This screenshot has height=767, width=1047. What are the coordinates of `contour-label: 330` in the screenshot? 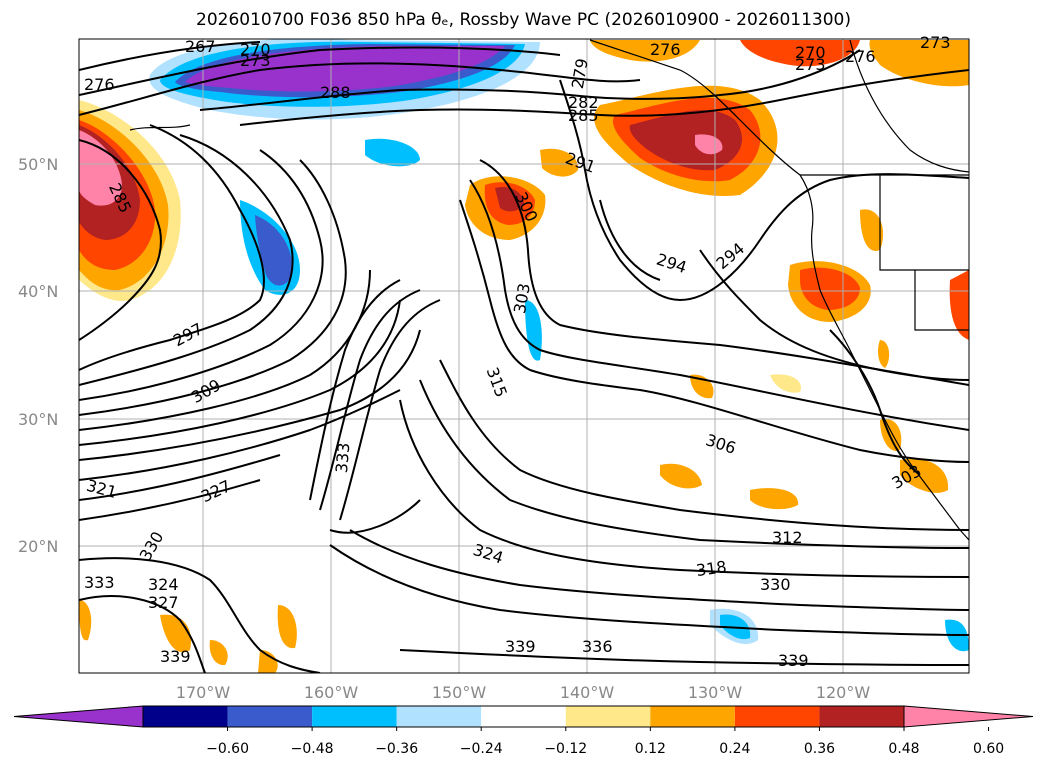 It's located at (775, 584).